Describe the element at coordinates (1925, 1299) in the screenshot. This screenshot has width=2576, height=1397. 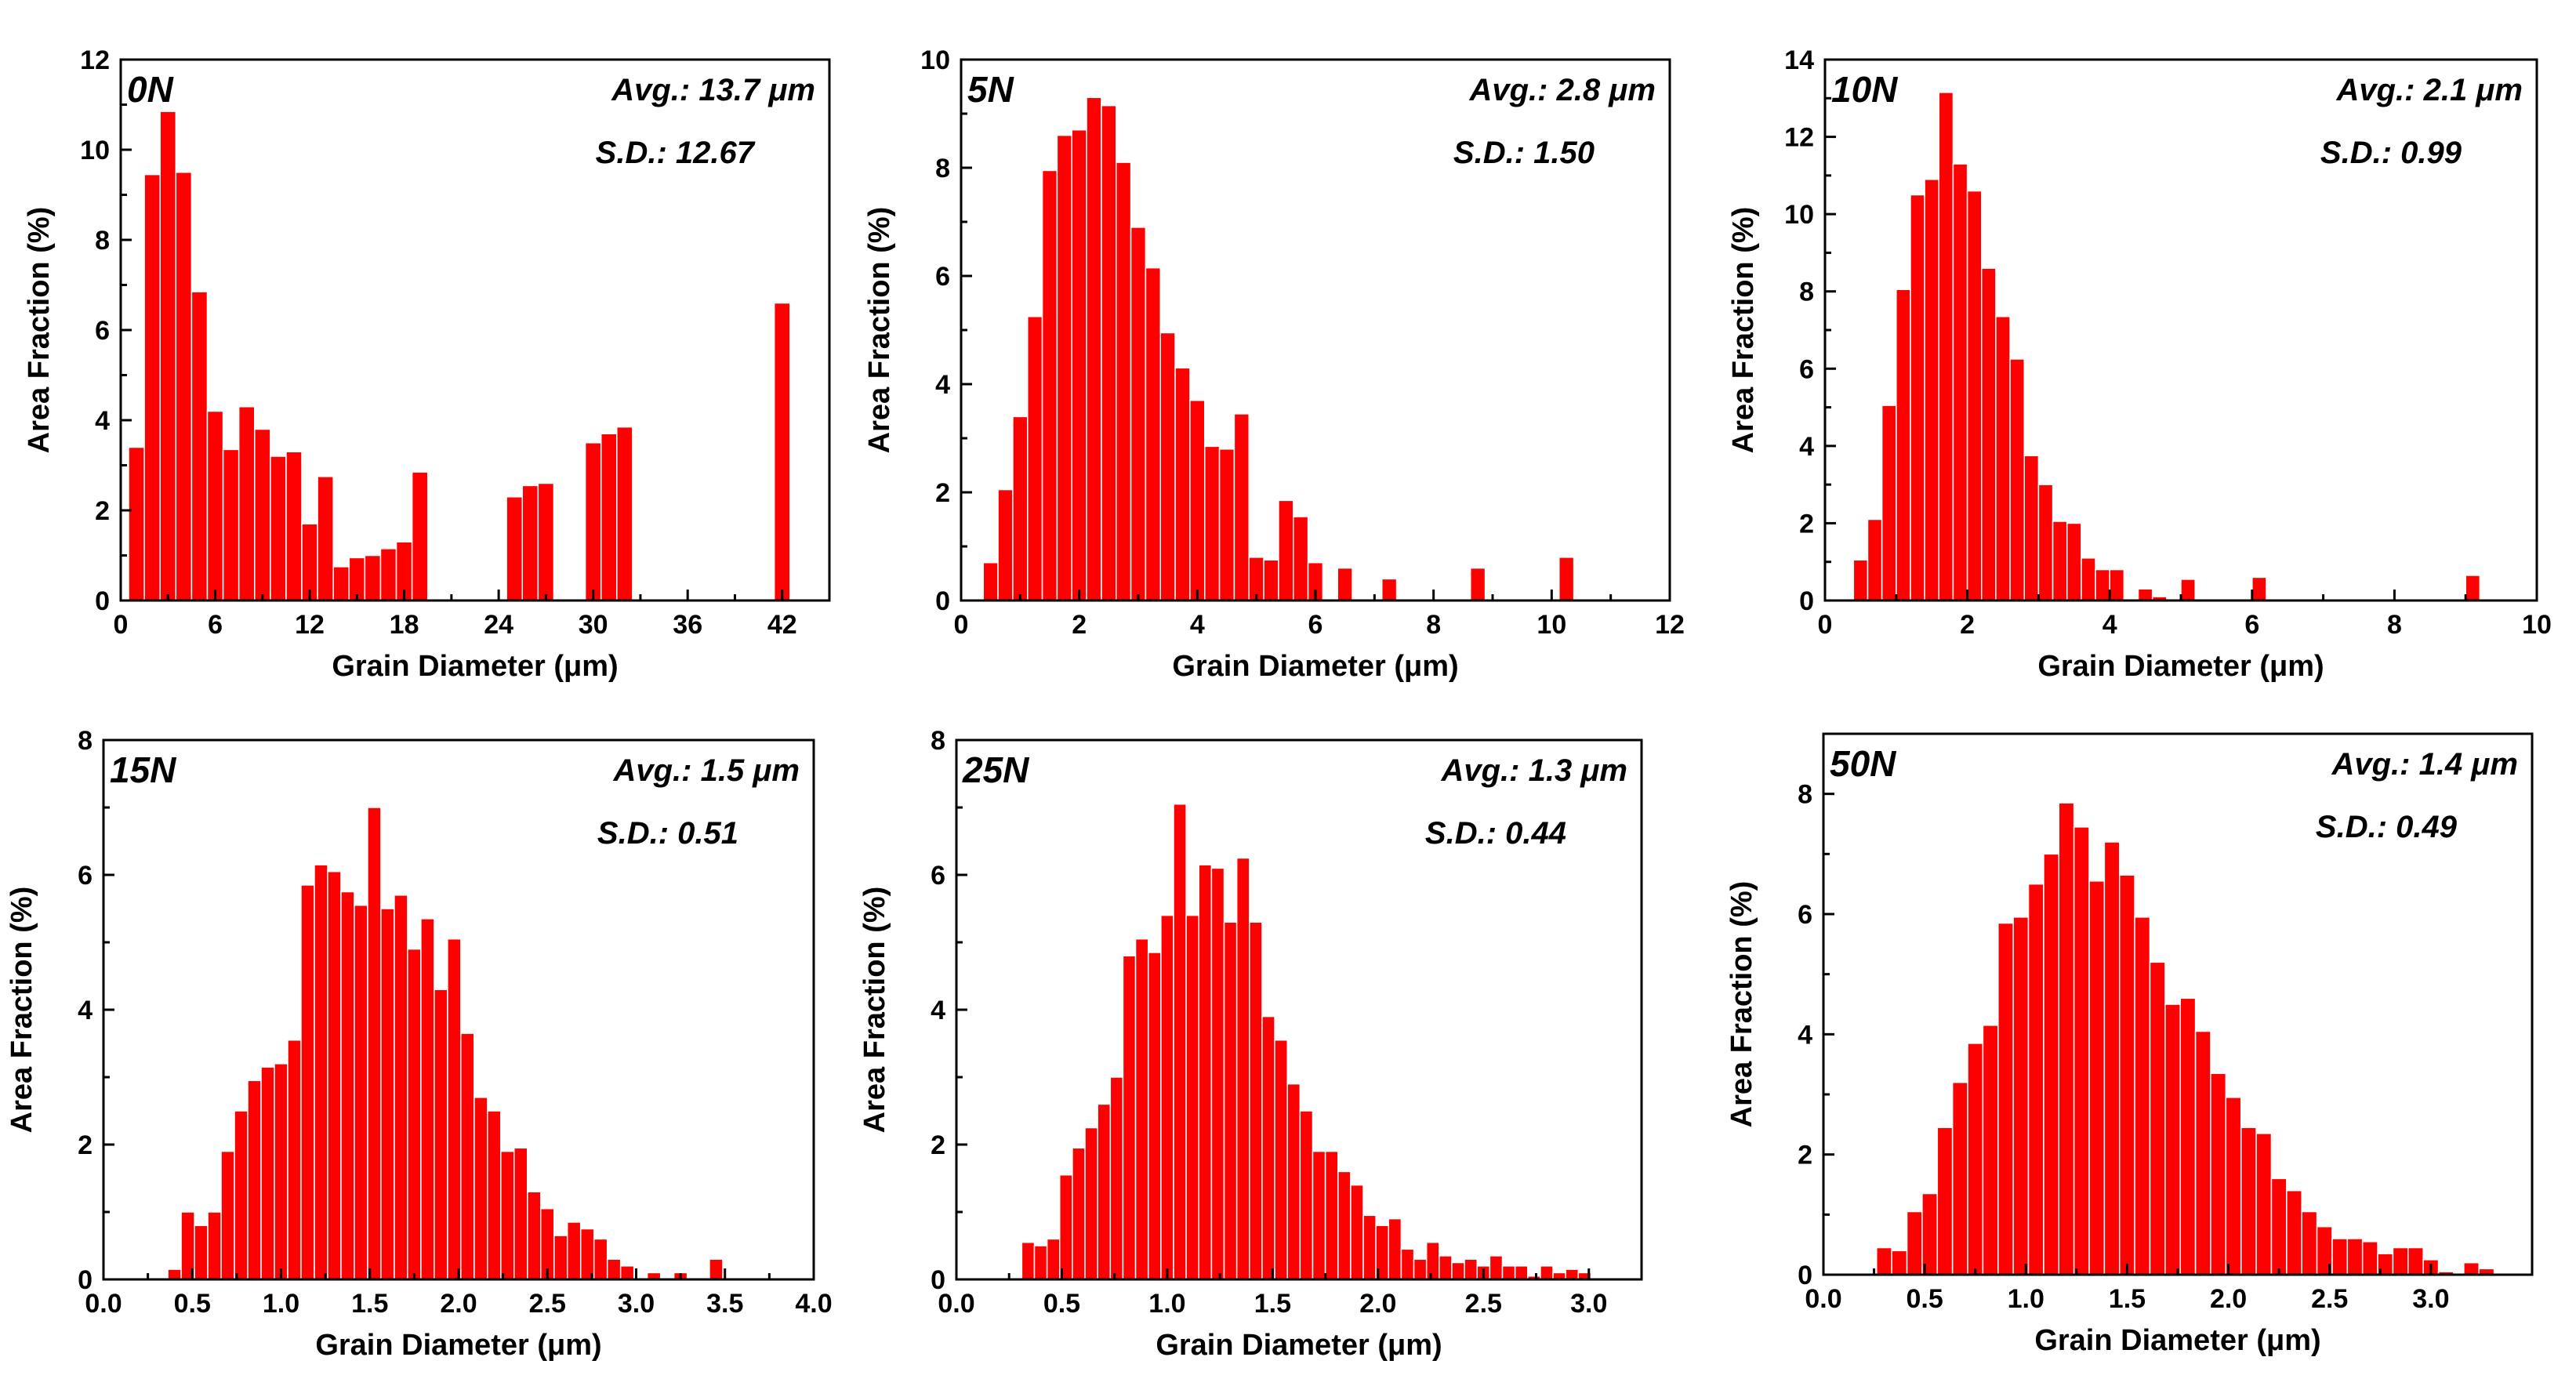
I see `x-tick-label: 0.5` at that location.